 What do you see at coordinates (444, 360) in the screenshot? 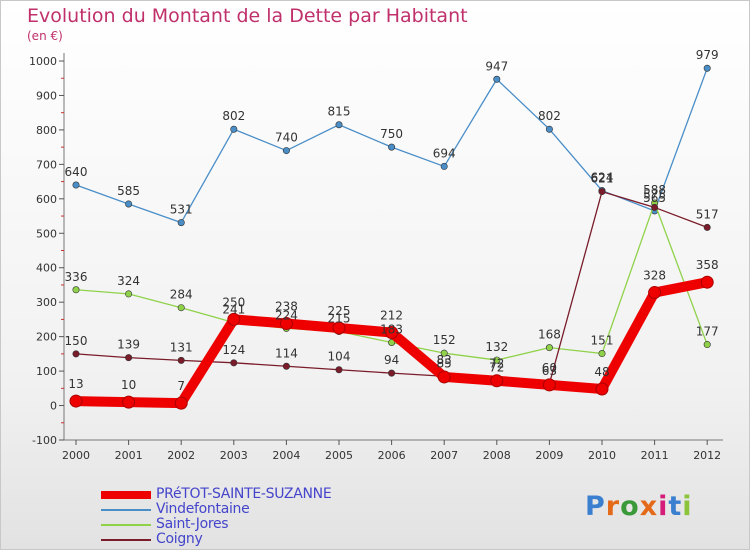
I see `data-label: 83` at bounding box center [444, 360].